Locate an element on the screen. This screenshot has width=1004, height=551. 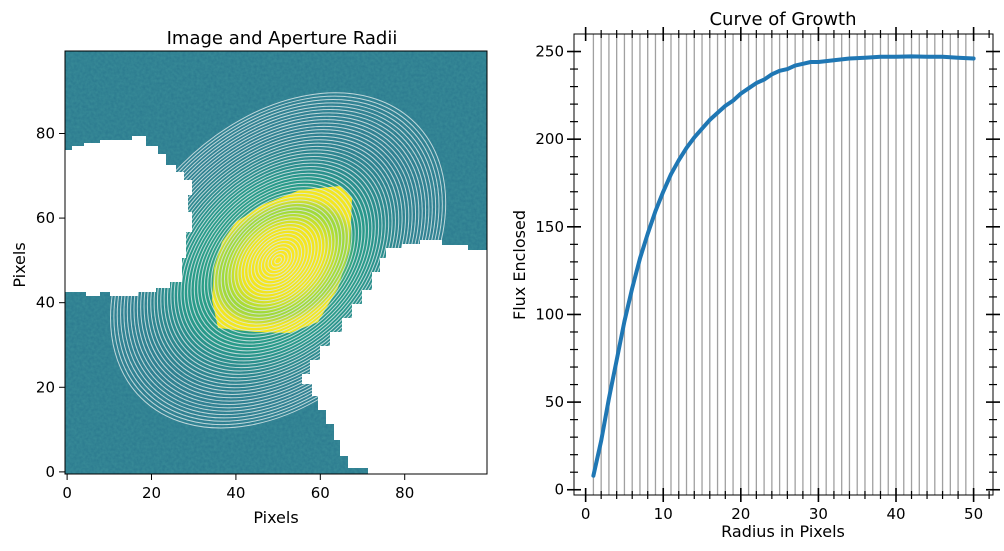
growth-x-tick-label: 30 is located at coordinates (818, 514).